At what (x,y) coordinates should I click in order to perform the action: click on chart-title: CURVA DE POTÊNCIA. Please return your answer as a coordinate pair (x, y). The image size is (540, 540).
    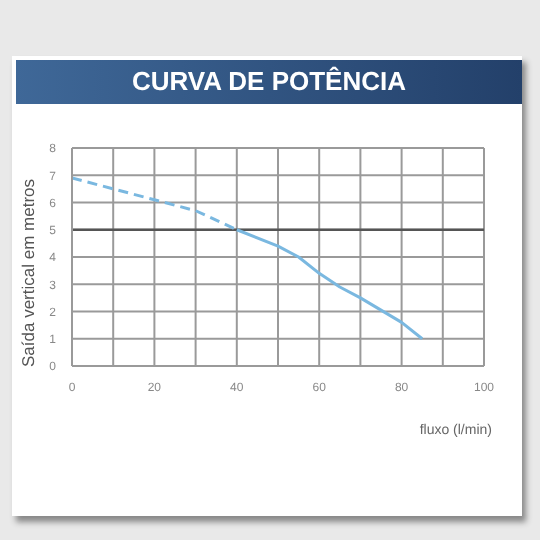
    Looking at the image, I should click on (269, 82).